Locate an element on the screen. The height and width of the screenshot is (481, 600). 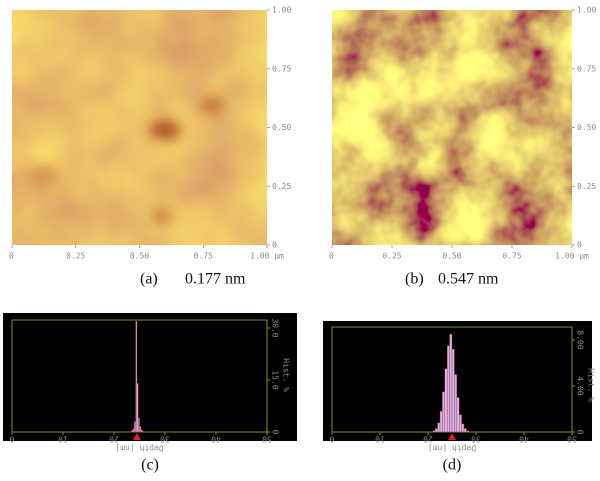
roughness-label: 0.177 nm is located at coordinates (215, 279).